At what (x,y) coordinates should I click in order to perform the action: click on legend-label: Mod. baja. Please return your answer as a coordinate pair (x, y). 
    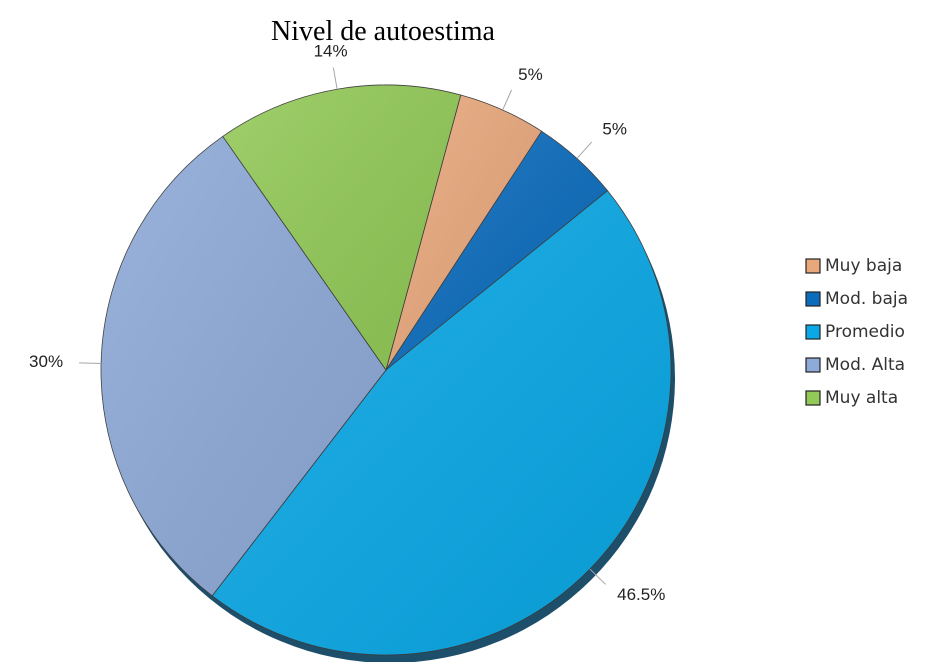
    Looking at the image, I should click on (866, 299).